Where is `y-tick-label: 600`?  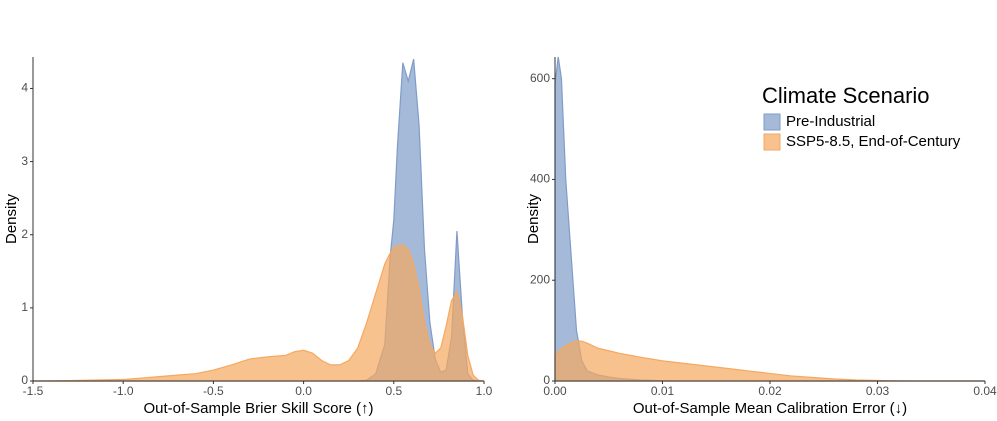 y-tick-label: 600 is located at coordinates (540, 78).